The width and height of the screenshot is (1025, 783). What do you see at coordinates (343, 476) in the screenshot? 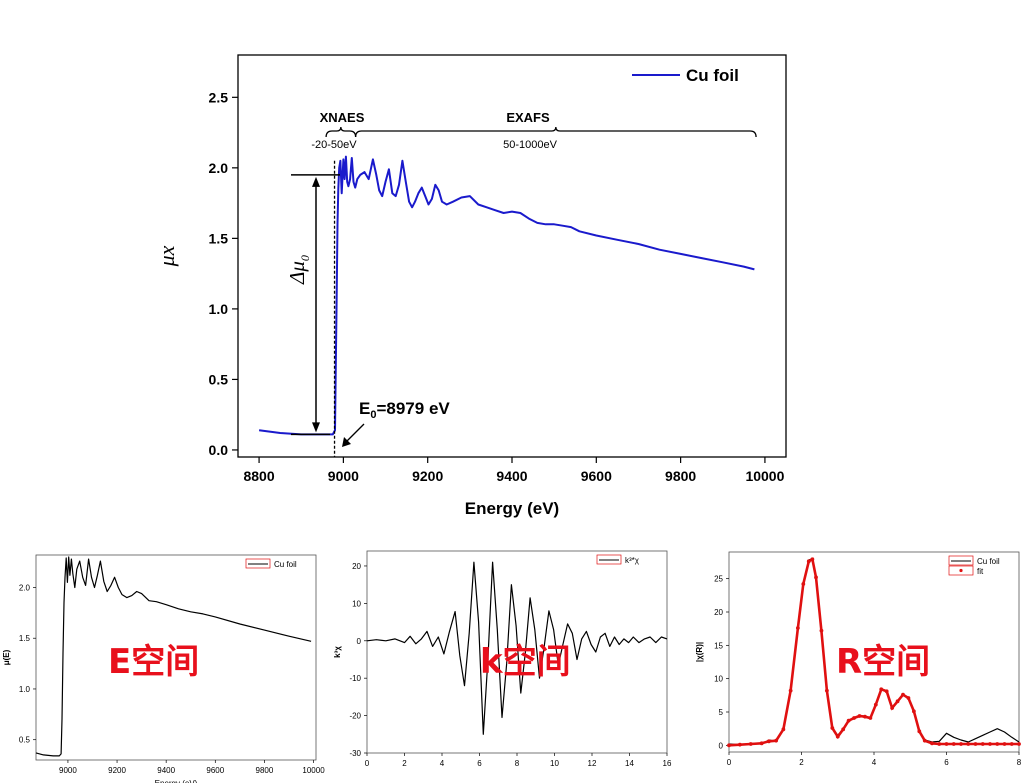
I see `x-tick-label: 9000` at bounding box center [343, 476].